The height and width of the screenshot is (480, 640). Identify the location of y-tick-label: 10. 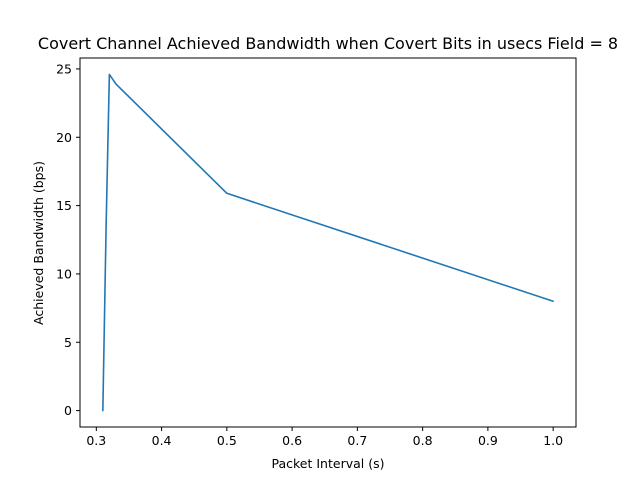
(64, 273).